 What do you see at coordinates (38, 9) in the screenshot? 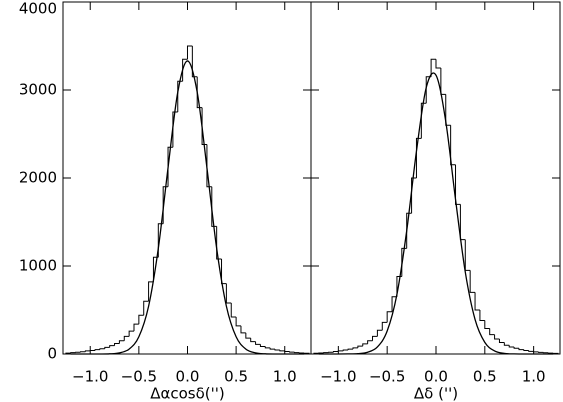
I see `y-tick-label: 4000` at bounding box center [38, 9].